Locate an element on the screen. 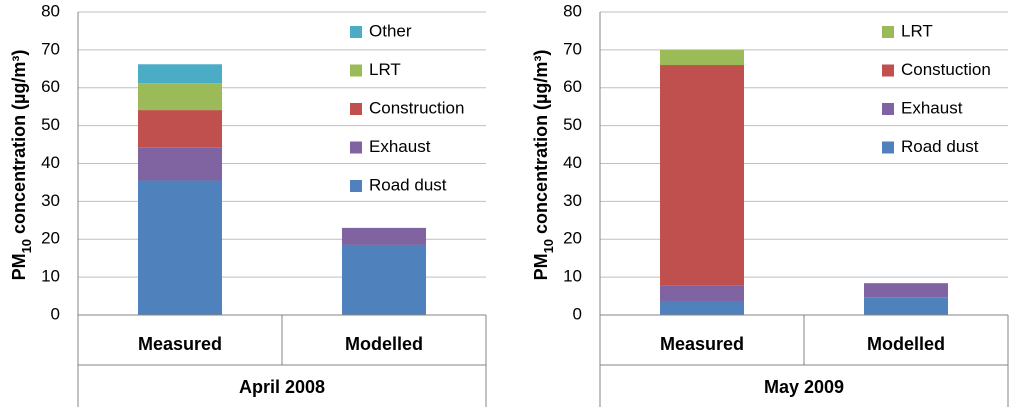  legend-label: Construction is located at coordinates (416, 107).